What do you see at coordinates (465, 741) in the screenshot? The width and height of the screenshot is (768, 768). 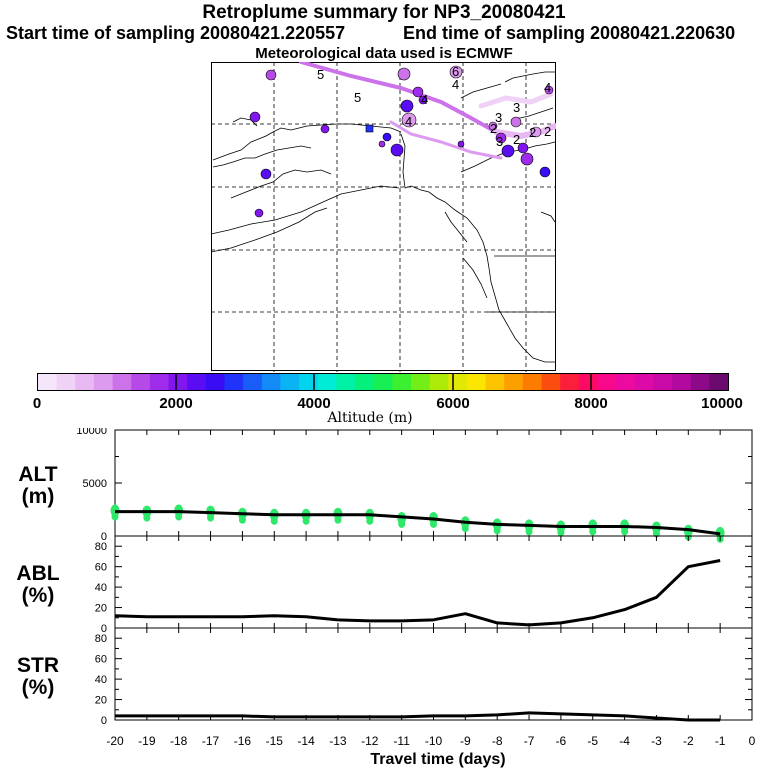 I see `x-tick-label: -9` at bounding box center [465, 741].